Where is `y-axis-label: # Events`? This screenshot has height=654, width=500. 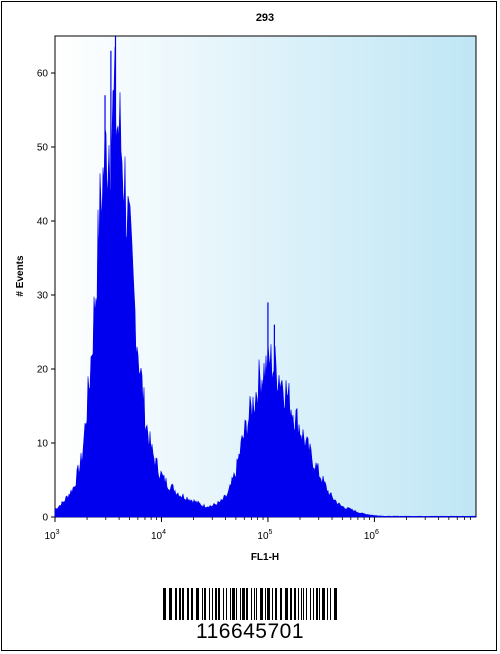 y-axis-label: # Events is located at coordinates (20, 276).